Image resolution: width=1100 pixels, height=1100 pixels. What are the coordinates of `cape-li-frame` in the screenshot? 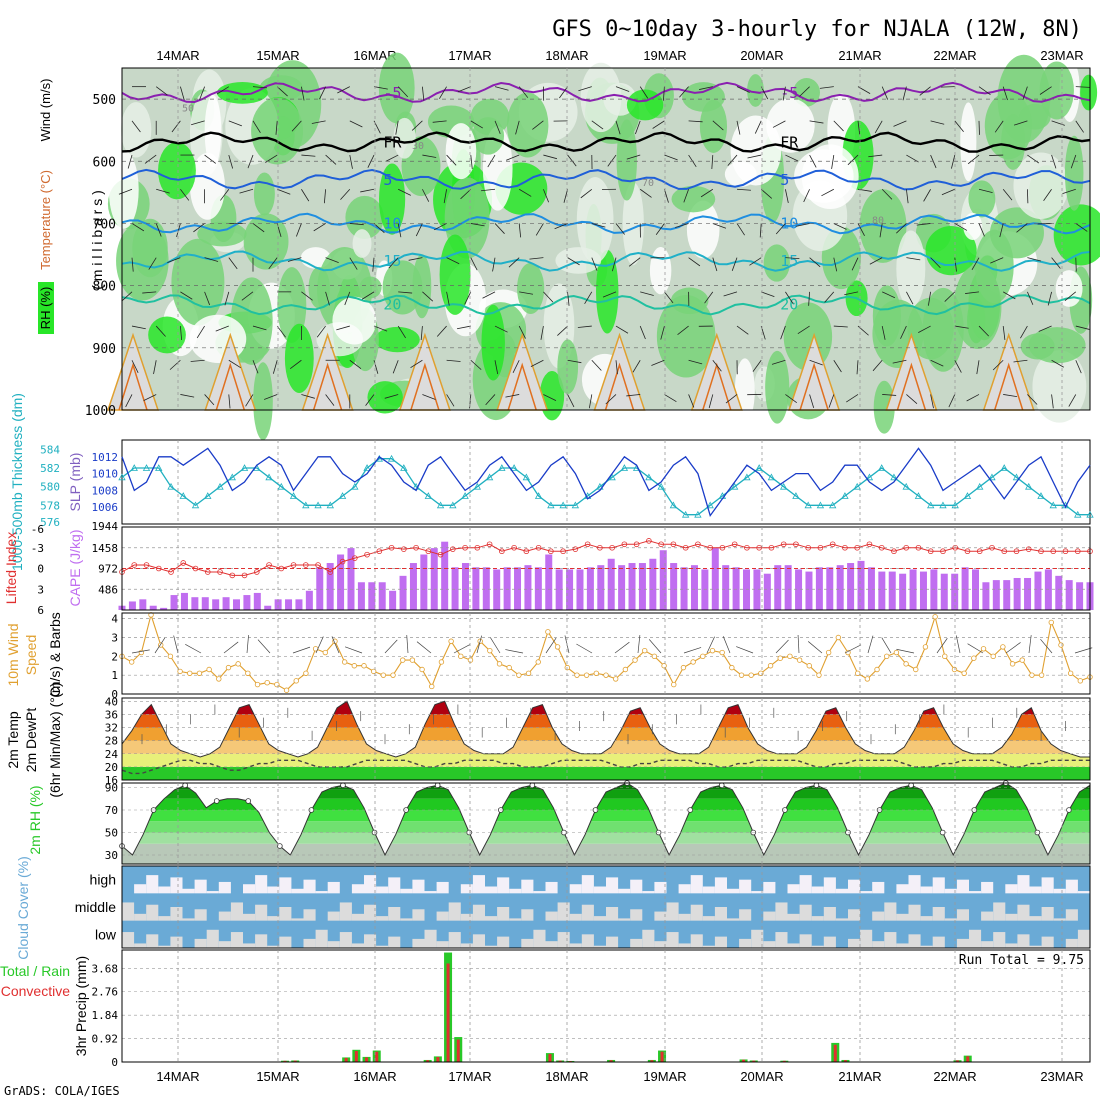 It's located at (606, 568).